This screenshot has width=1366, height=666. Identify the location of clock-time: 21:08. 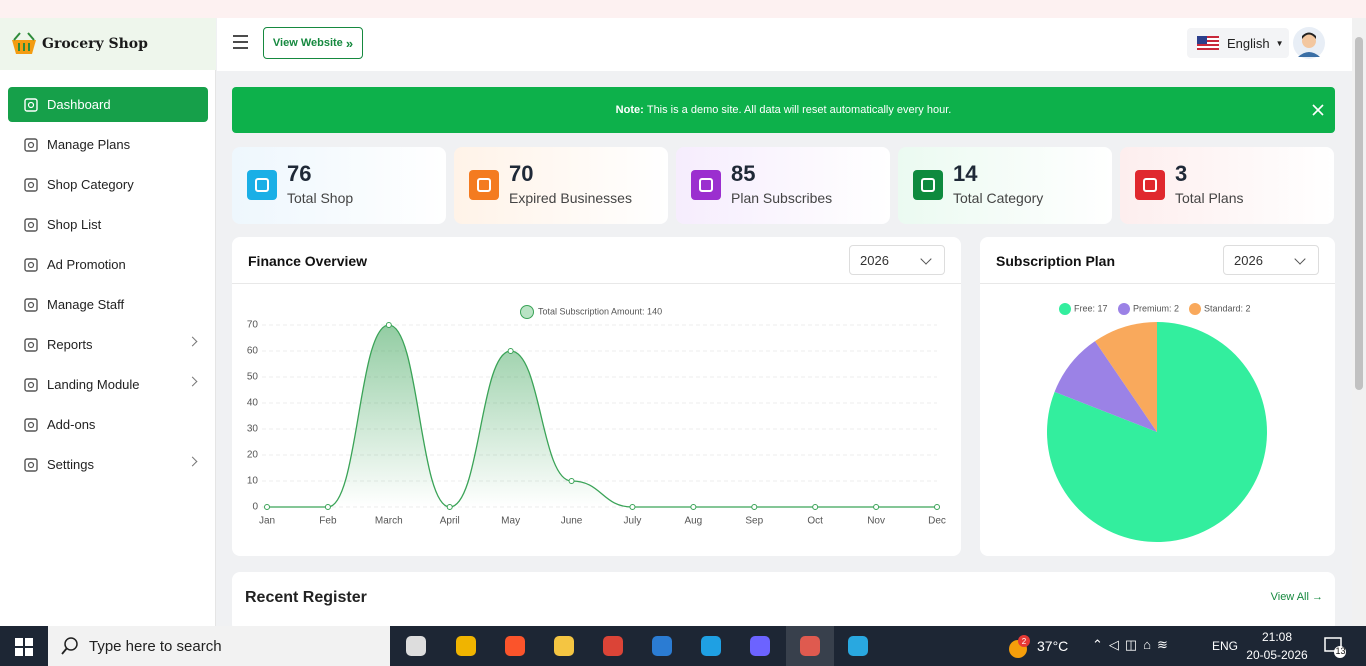
(1277, 637).